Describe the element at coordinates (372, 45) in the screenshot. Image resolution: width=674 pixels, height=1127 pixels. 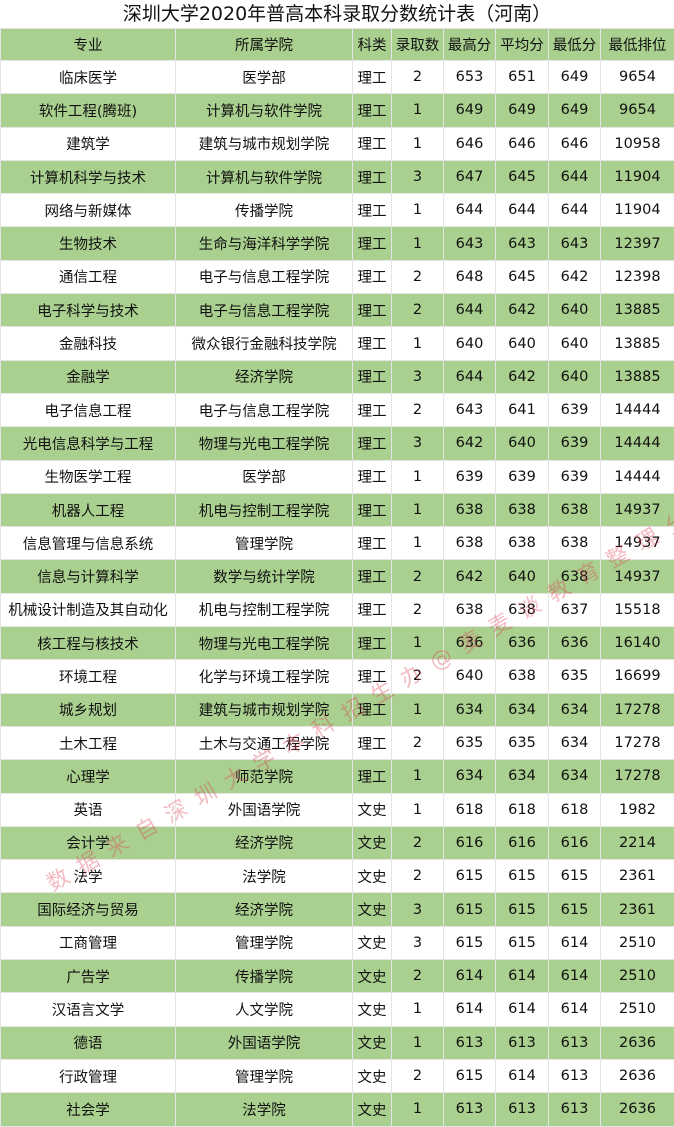
I see `column-header-category: 科类` at that location.